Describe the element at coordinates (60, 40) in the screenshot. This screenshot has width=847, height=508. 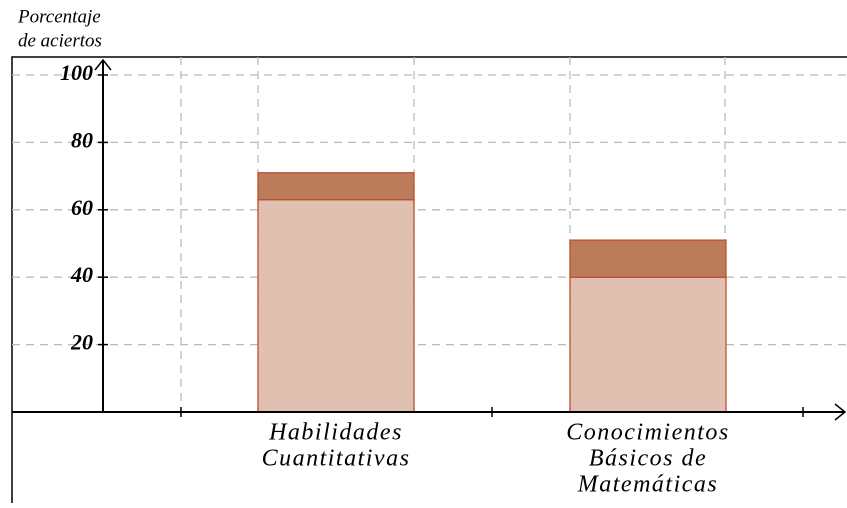
I see `y-axis-label: de aciertos` at that location.